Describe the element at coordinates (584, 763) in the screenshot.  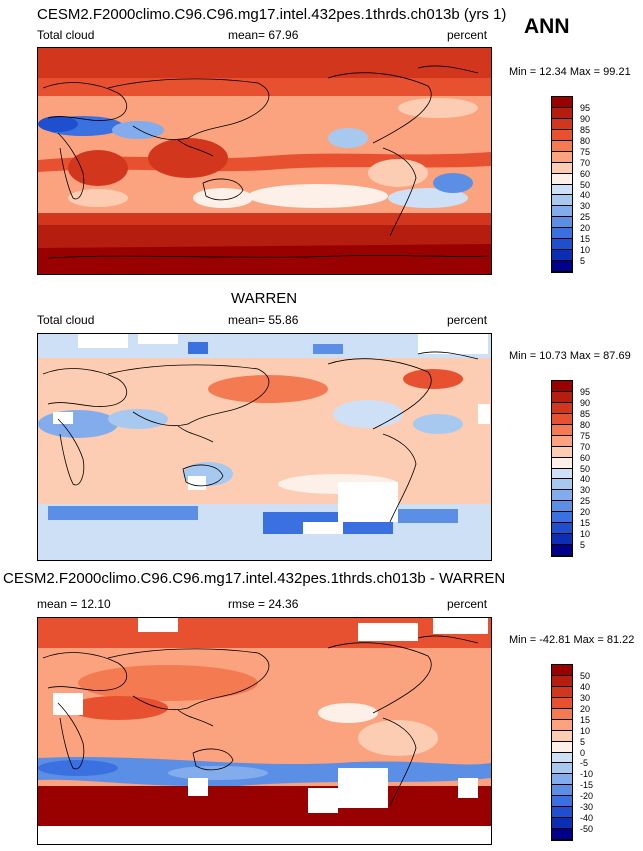
I see `colorbar-tick-label: -5` at that location.